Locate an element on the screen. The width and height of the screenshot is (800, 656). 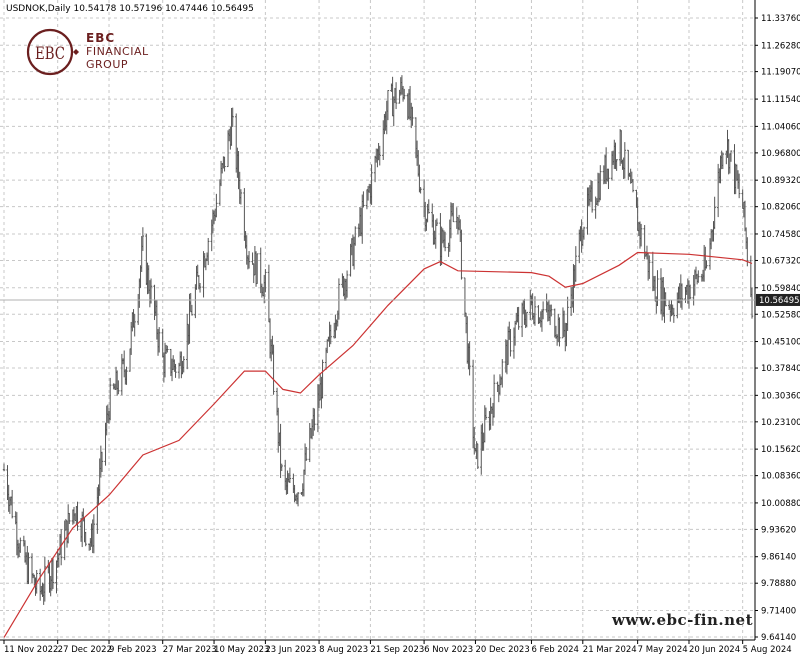
y-tick-label: 10.74580 is located at coordinates (780, 235).